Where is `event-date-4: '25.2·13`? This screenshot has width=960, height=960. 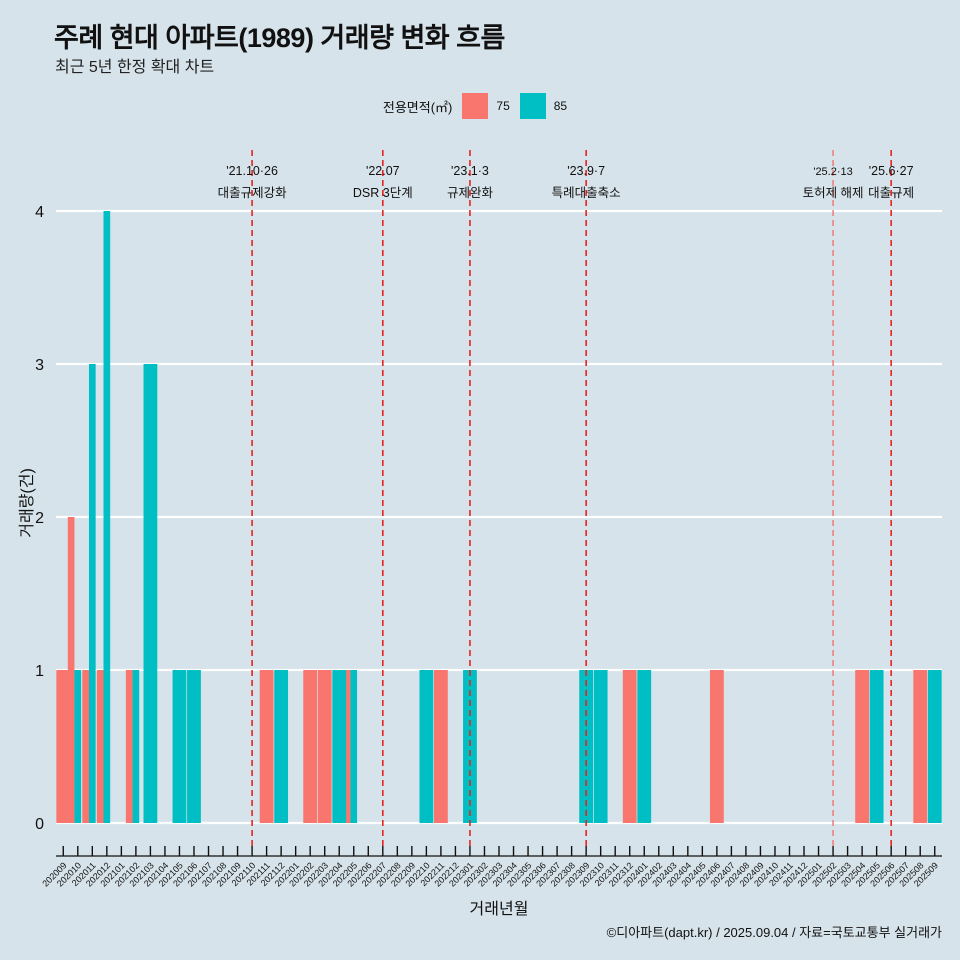
event-date-4: '25.2·13 is located at coordinates (832, 172).